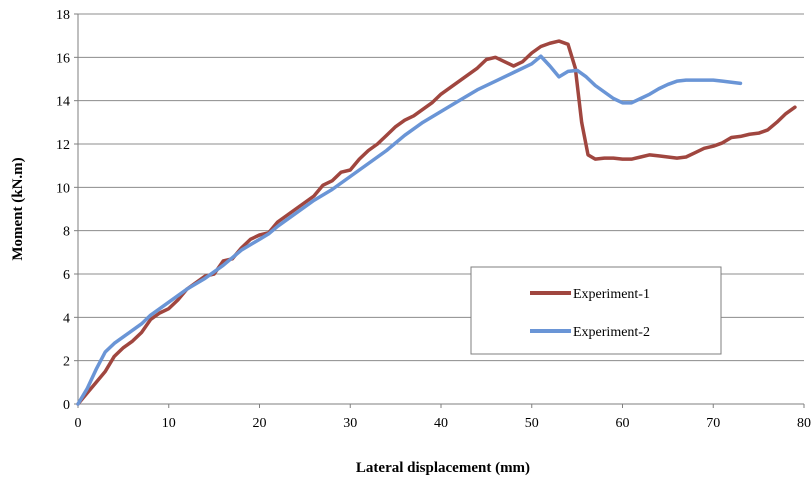  I want to click on x-tick-label: 70, so click(713, 423).